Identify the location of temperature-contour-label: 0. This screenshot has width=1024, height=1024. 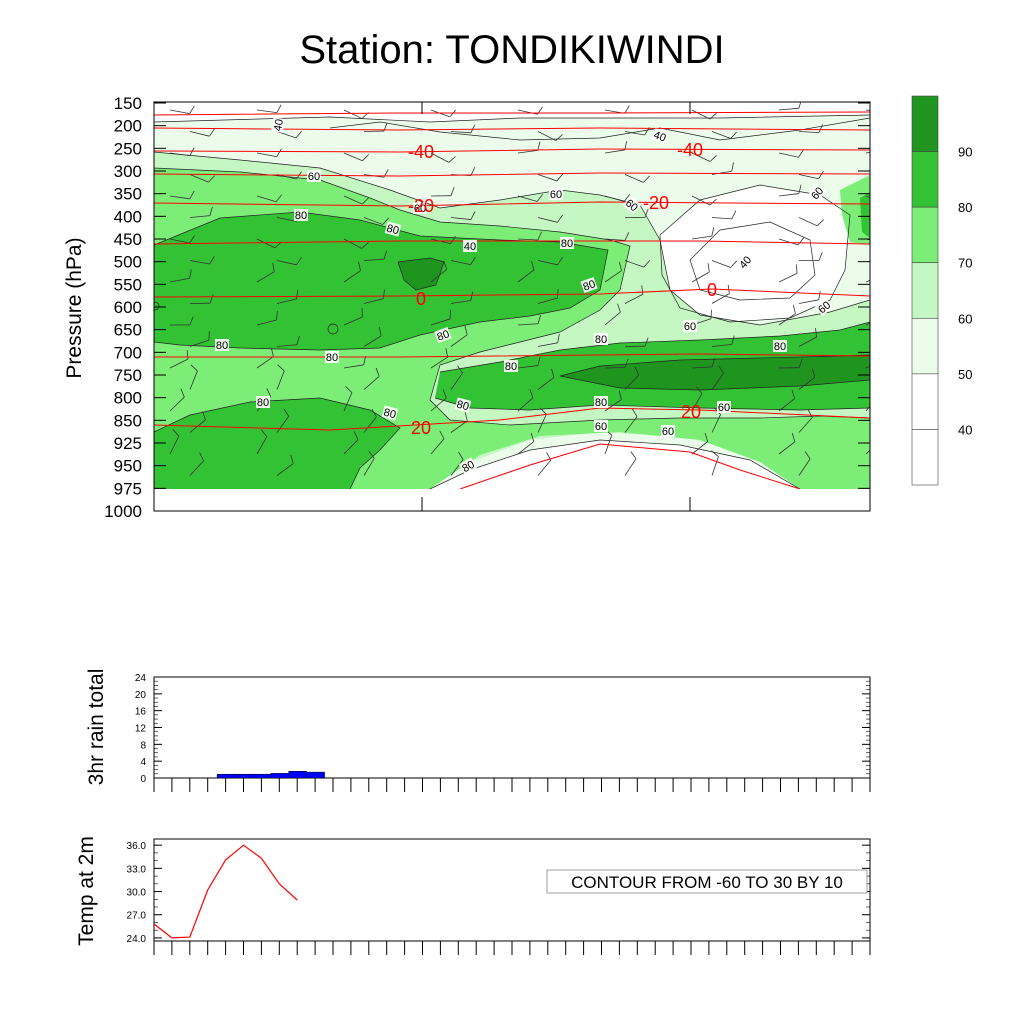
(712, 290).